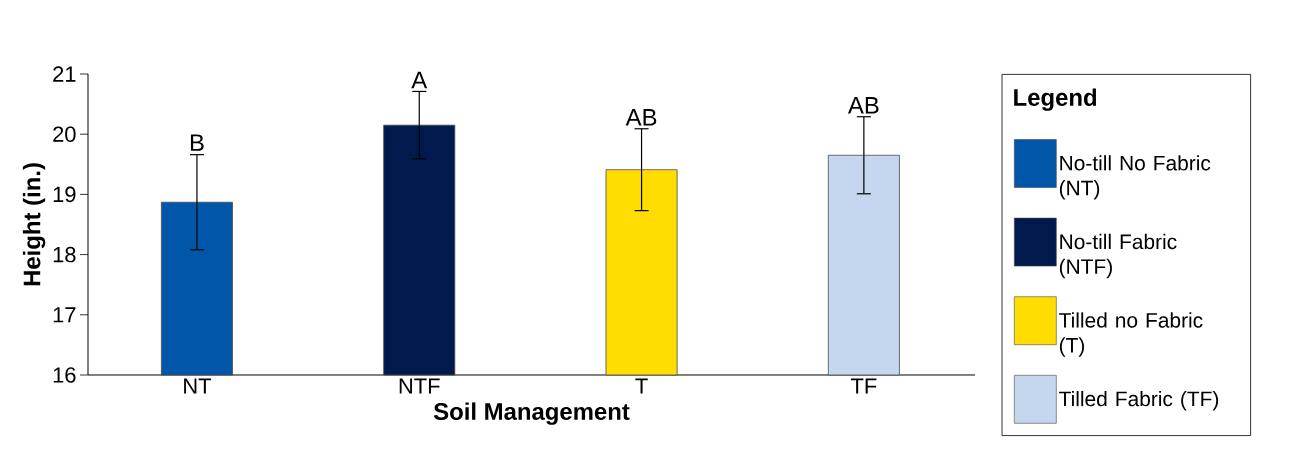 This screenshot has height=458, width=1310. I want to click on x-tick-label: NT, so click(198, 386).